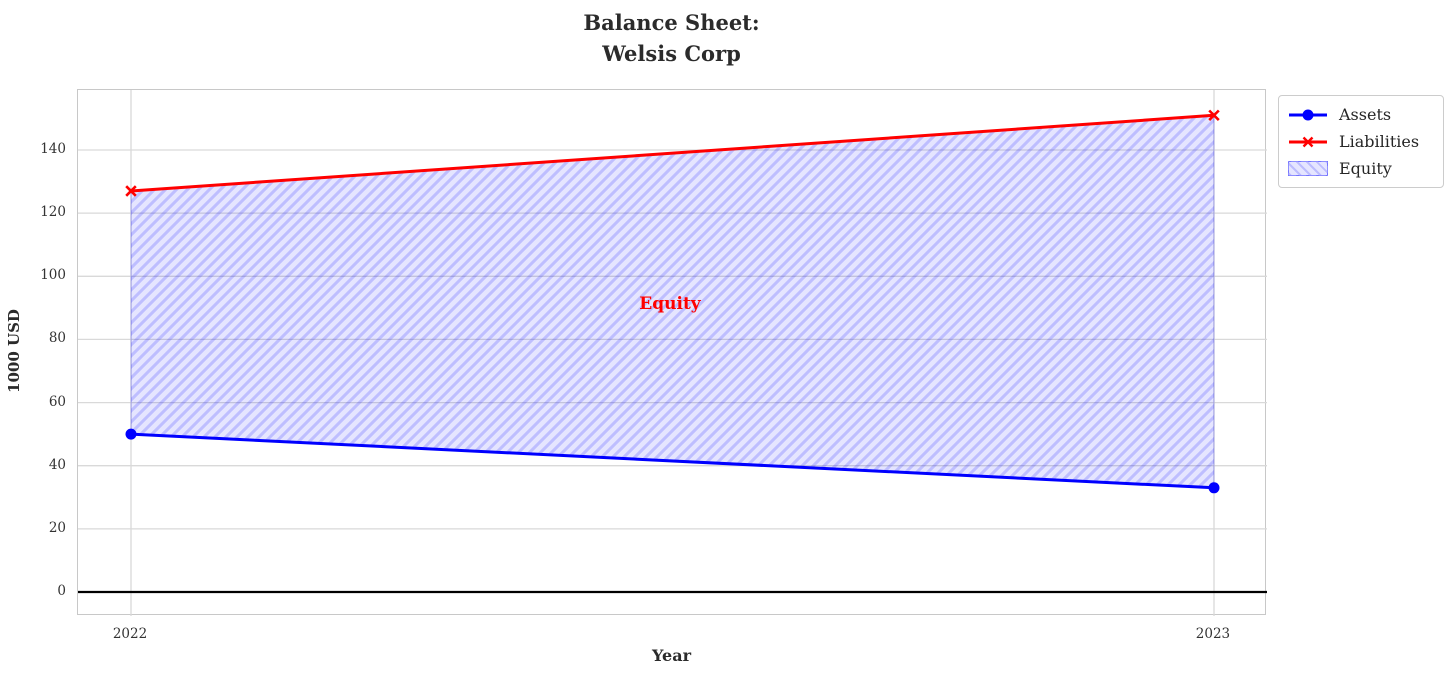 This screenshot has height=676, width=1454. I want to click on legend-item-liabilities: Liabilities, so click(1361, 141).